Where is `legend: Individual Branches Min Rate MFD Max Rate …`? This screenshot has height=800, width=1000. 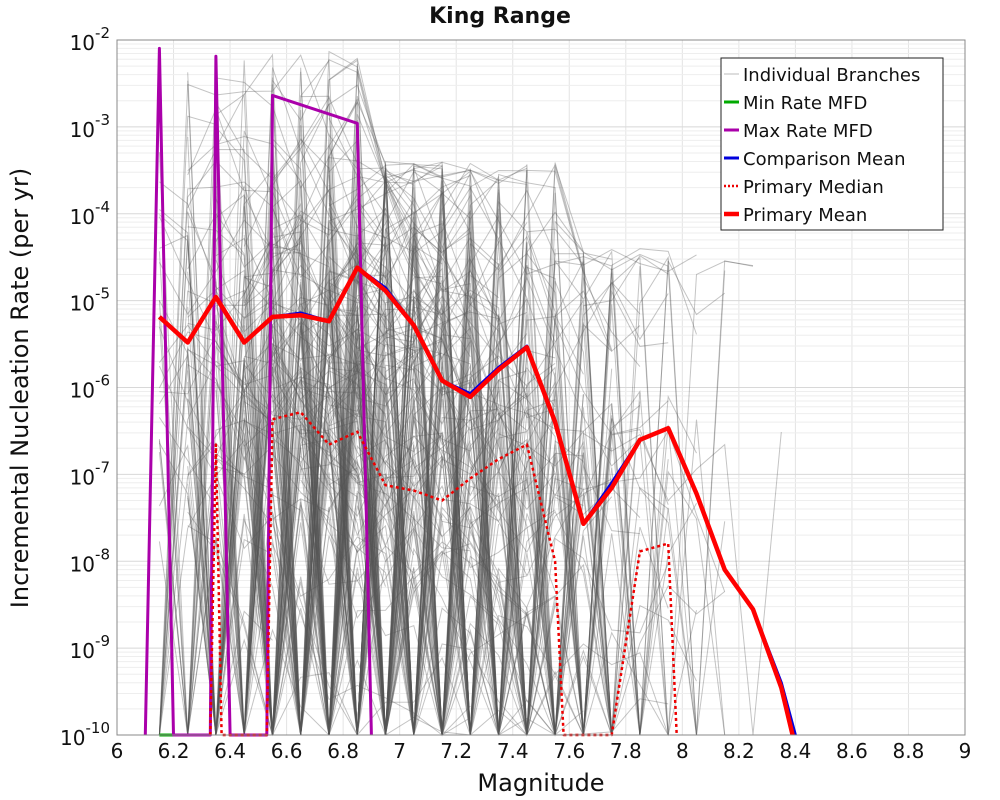 legend: Individual Branches Min Rate MFD Max Rate … is located at coordinates (832, 144).